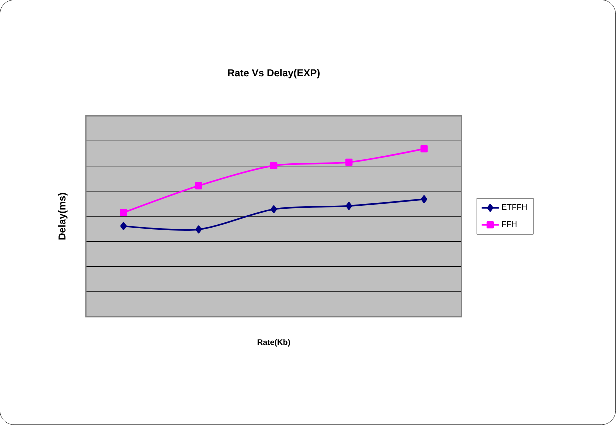 The height and width of the screenshot is (425, 616). I want to click on y-axis-title: Delay(ms), so click(63, 216).